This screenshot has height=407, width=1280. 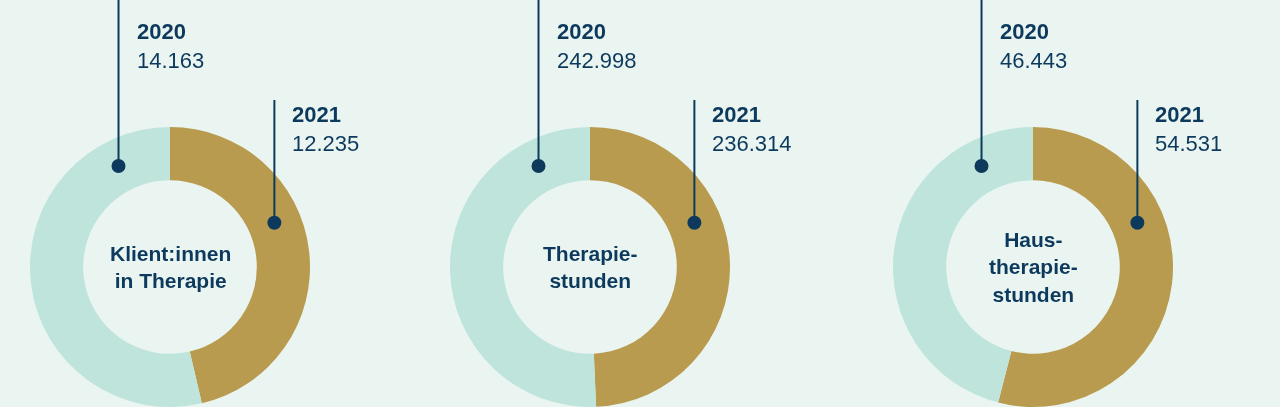 What do you see at coordinates (590, 267) in the screenshot?
I see `text: Therapie- stunden` at bounding box center [590, 267].